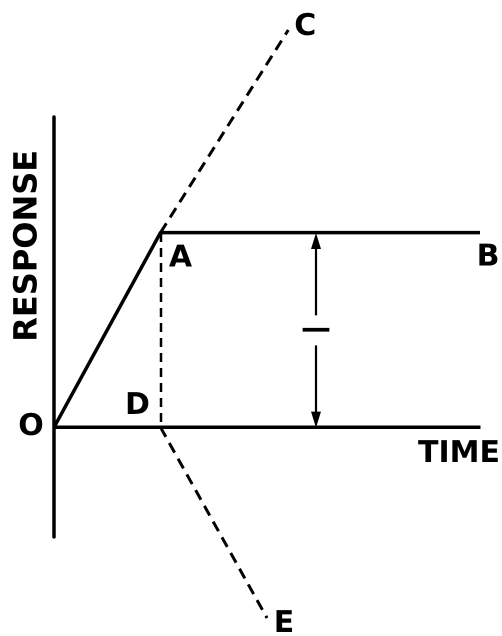 This screenshot has height=636, width=502. I want to click on text: O, so click(31, 426).